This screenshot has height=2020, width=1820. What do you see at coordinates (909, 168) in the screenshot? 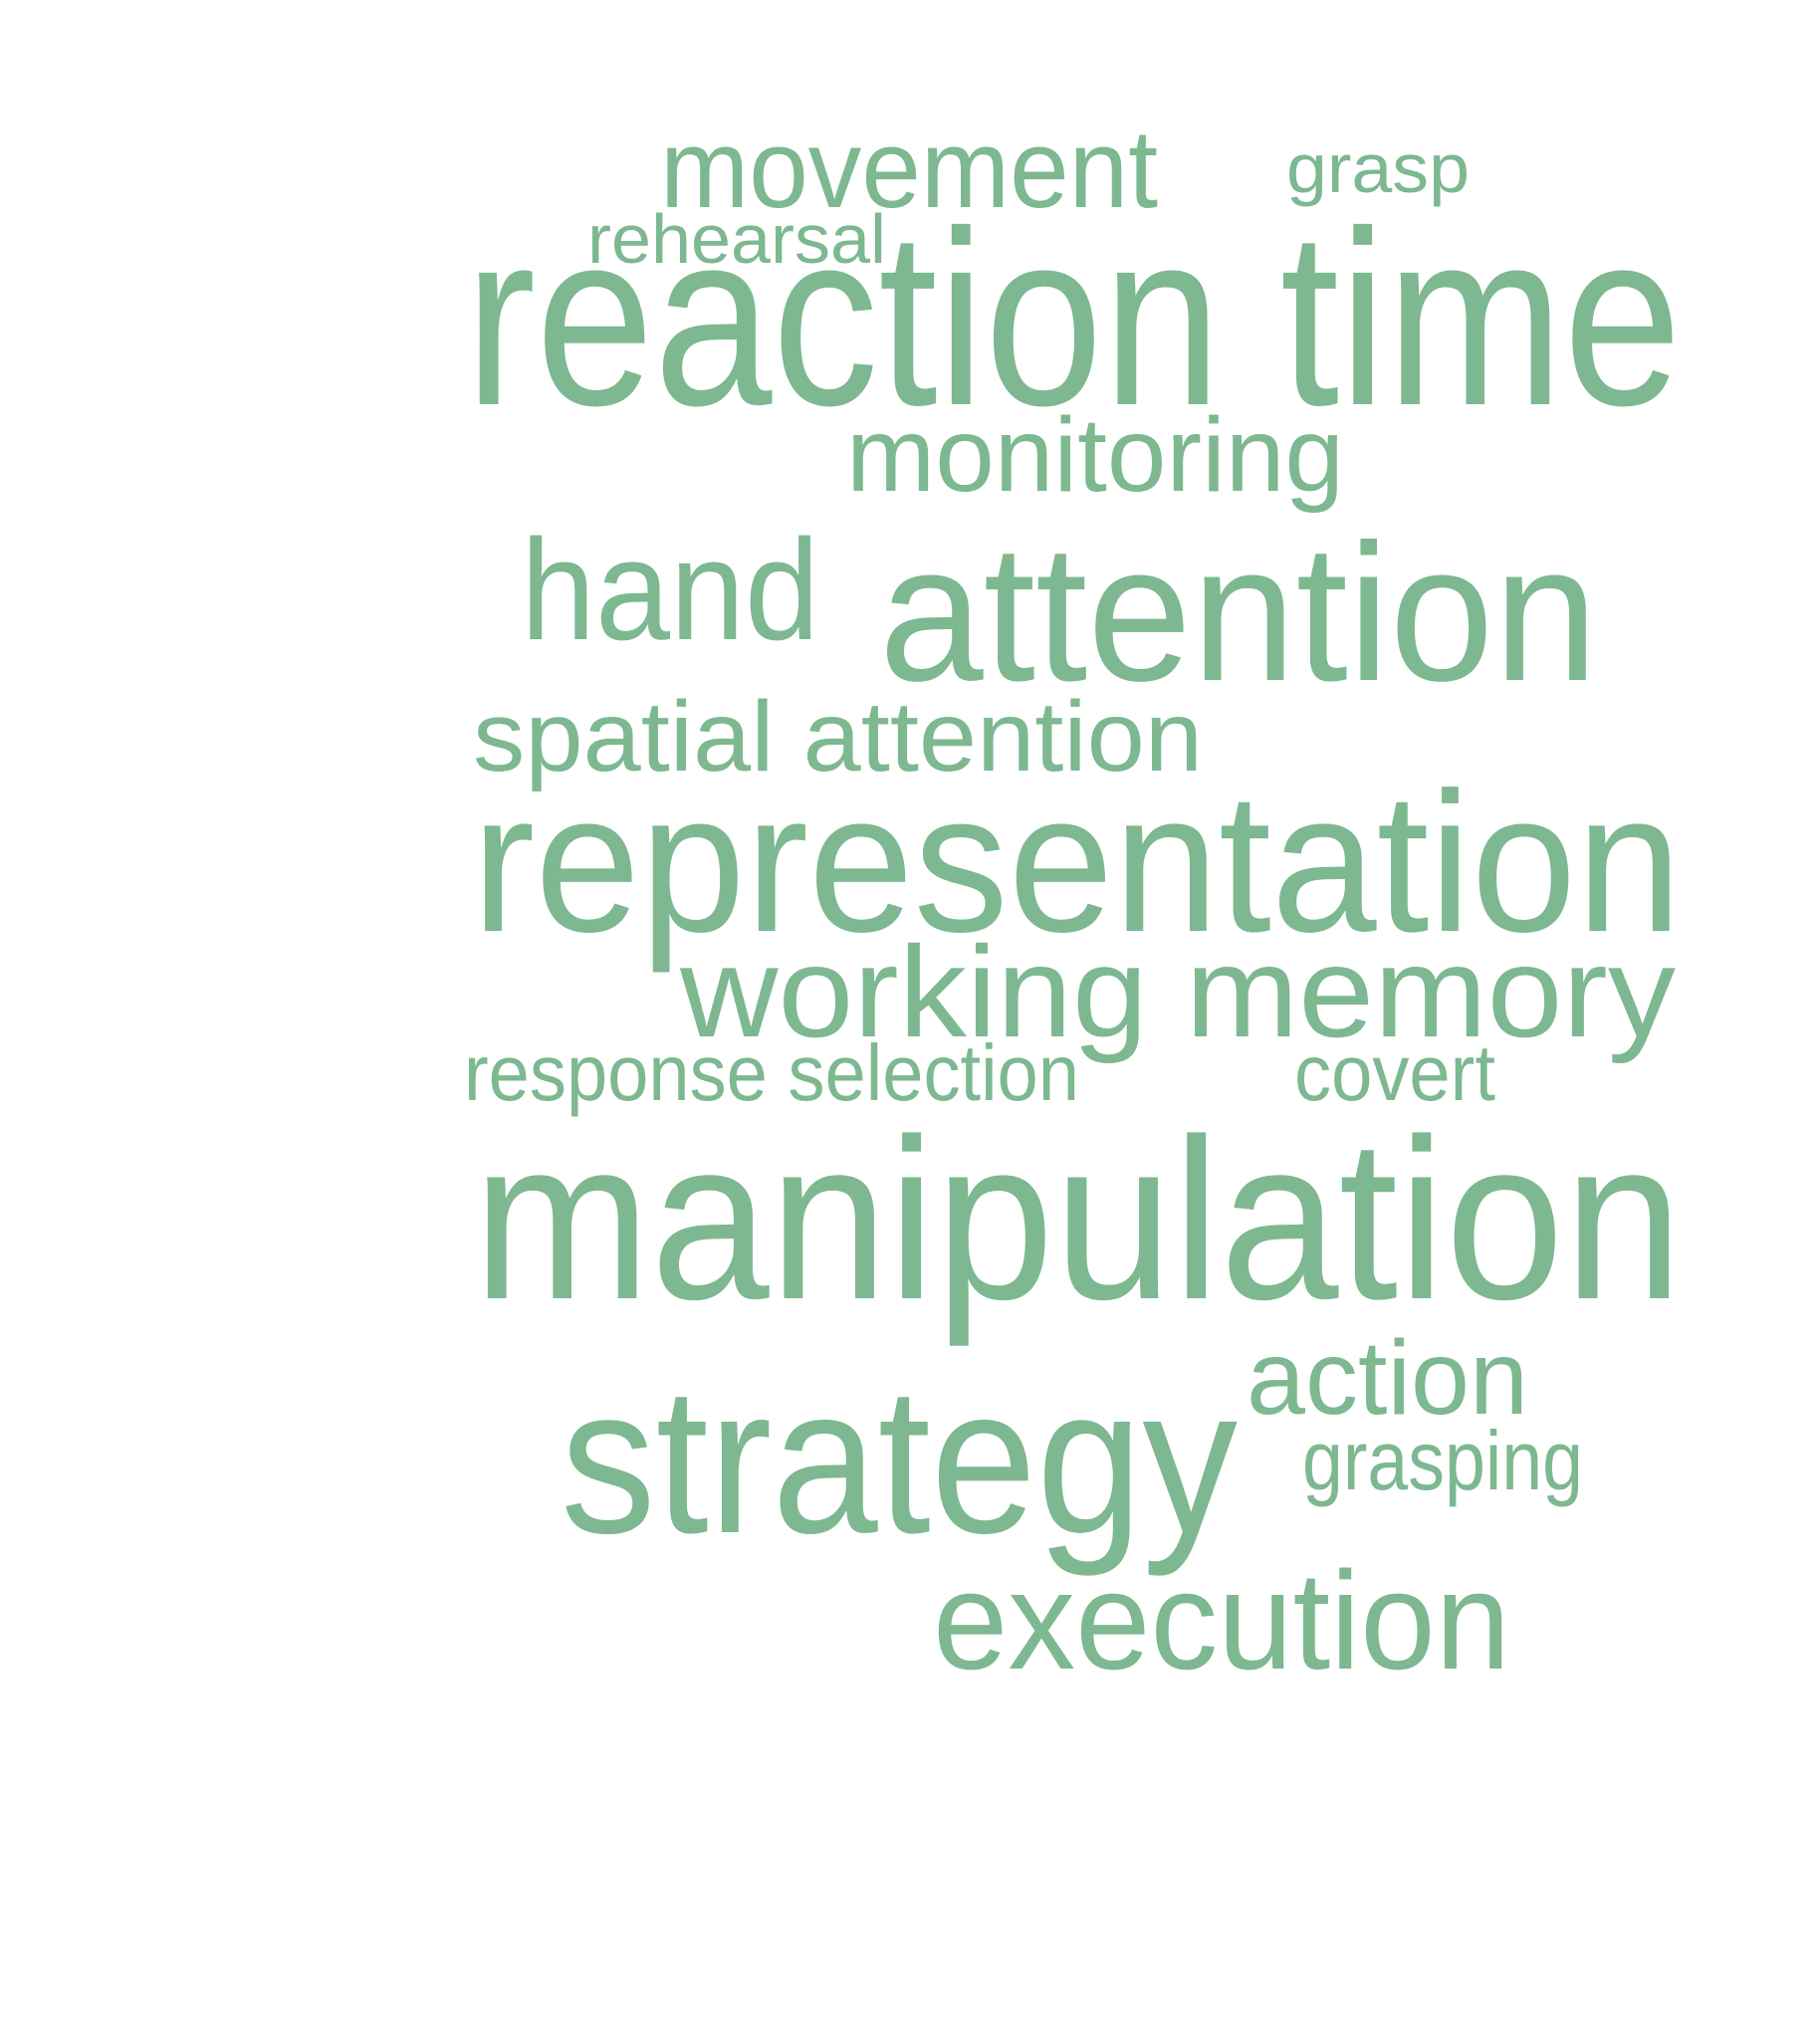
I see `word-movement: movement` at bounding box center [909, 168].